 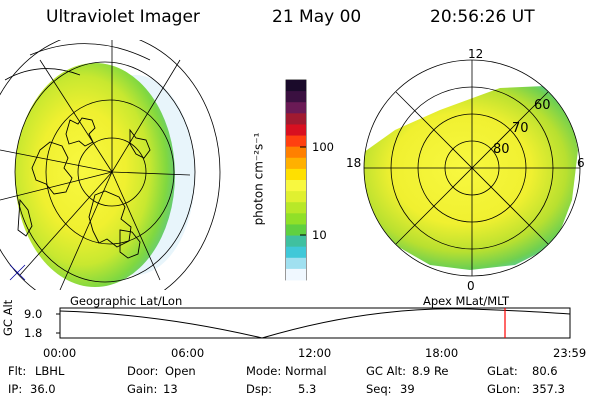 I want to click on ip-label: IP:, so click(x=15, y=389).